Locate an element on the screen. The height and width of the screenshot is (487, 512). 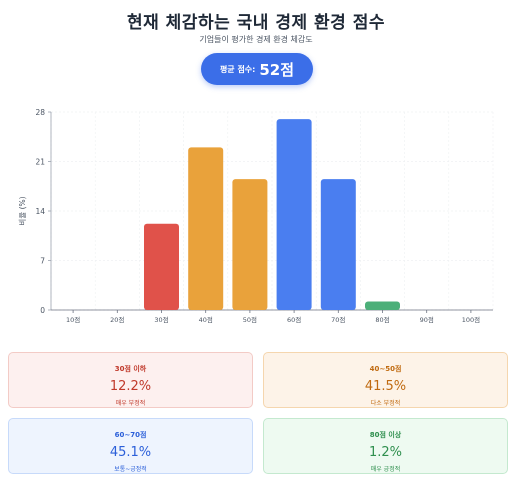
card-range: 40~50점 is located at coordinates (385, 369).